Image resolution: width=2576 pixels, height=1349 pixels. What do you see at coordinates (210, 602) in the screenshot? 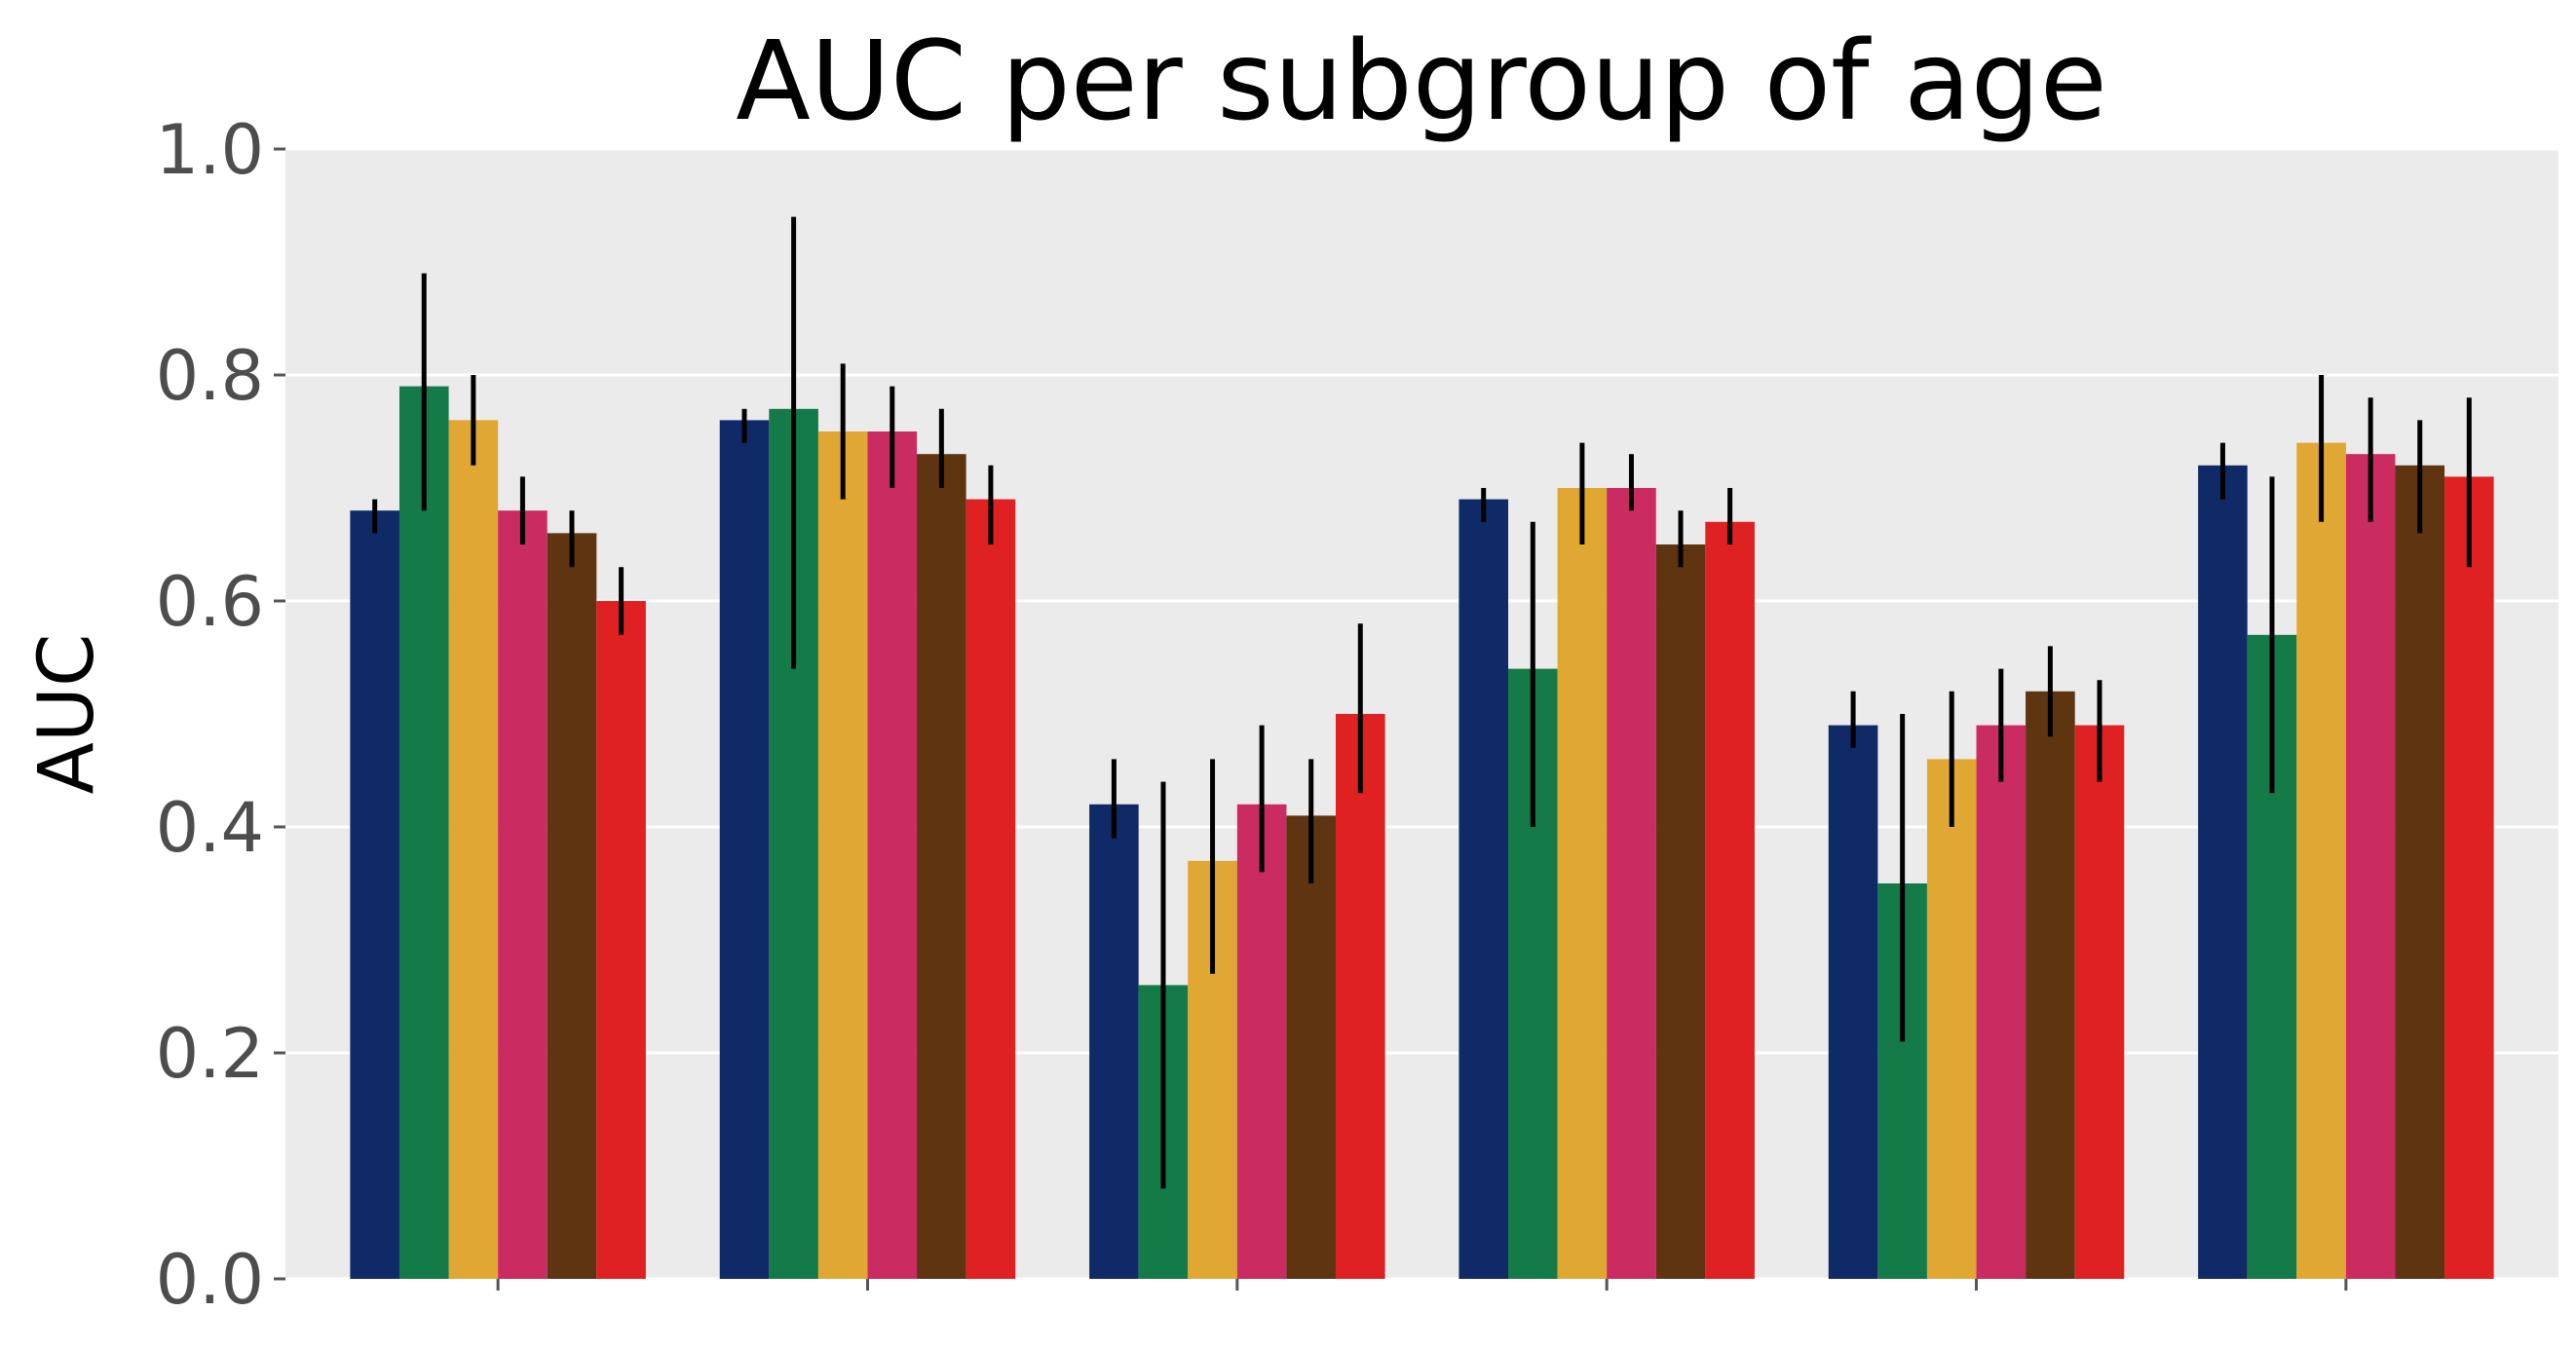
I see `y-tick-label: 0.6` at bounding box center [210, 602].